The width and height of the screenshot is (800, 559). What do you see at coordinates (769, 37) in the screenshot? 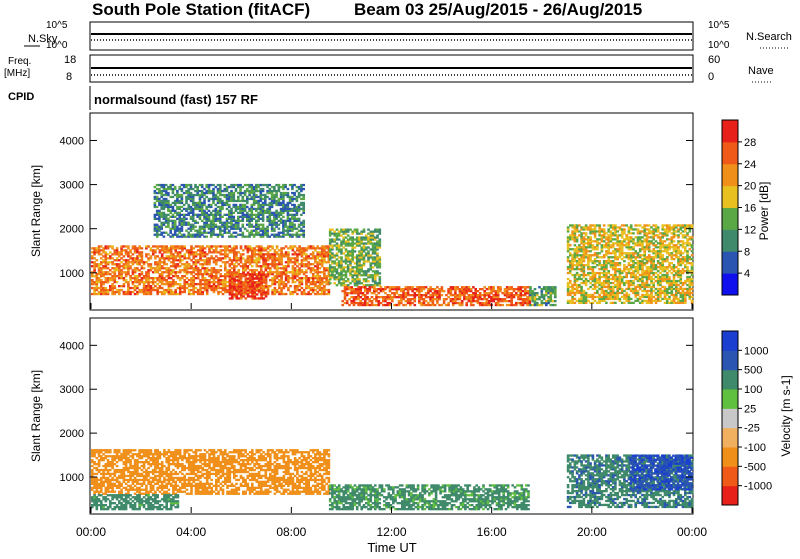
I see `nsearch-label: N.Search` at bounding box center [769, 37].